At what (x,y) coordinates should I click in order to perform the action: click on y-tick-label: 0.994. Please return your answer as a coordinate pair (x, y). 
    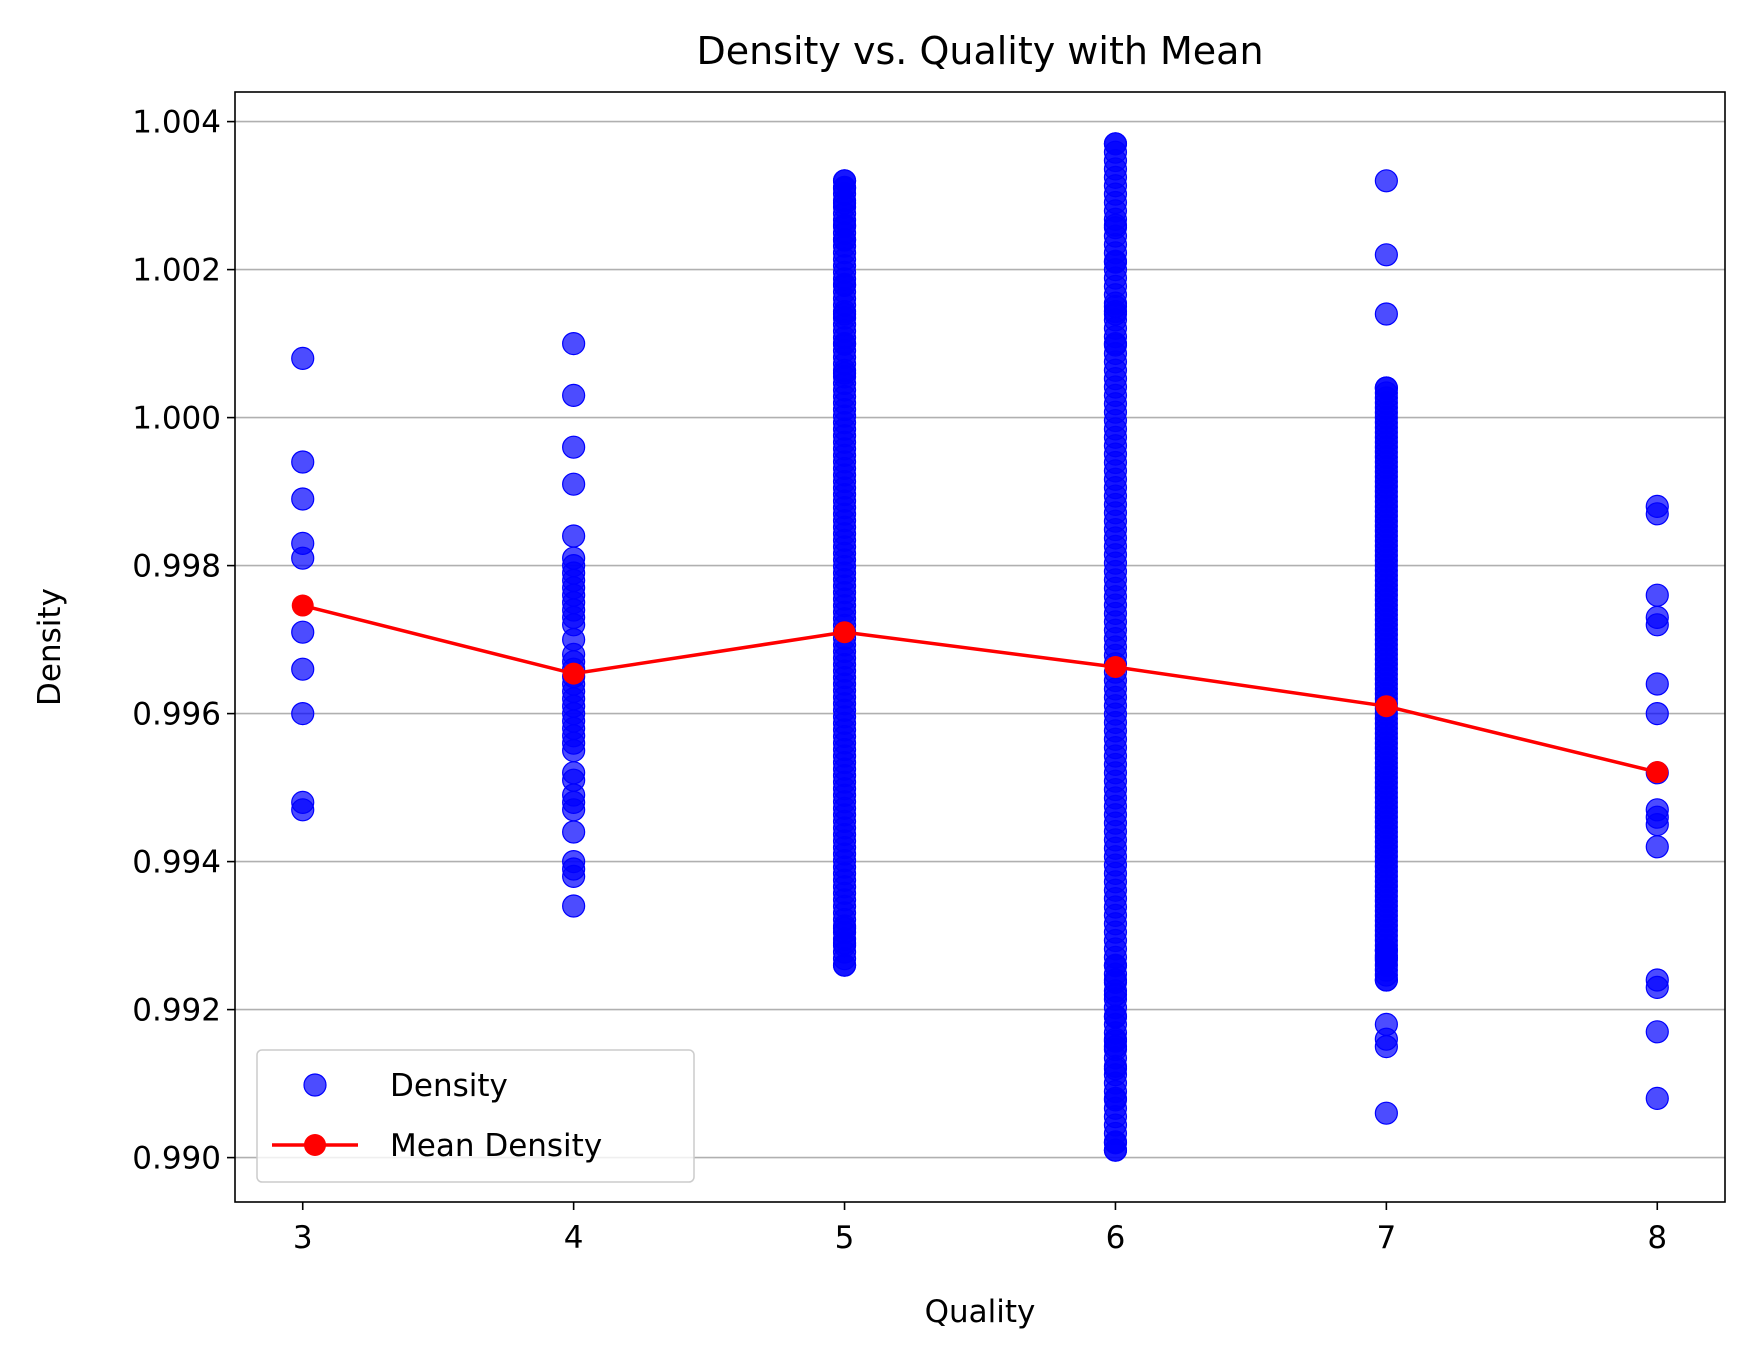
    Looking at the image, I should click on (176, 863).